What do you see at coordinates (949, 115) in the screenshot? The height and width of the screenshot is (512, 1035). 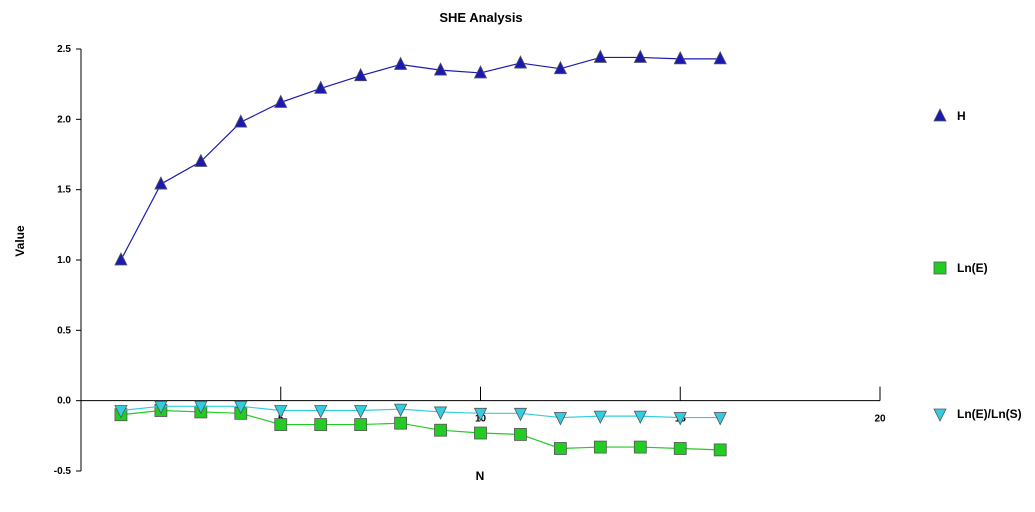 I see `legend-item: H` at bounding box center [949, 115].